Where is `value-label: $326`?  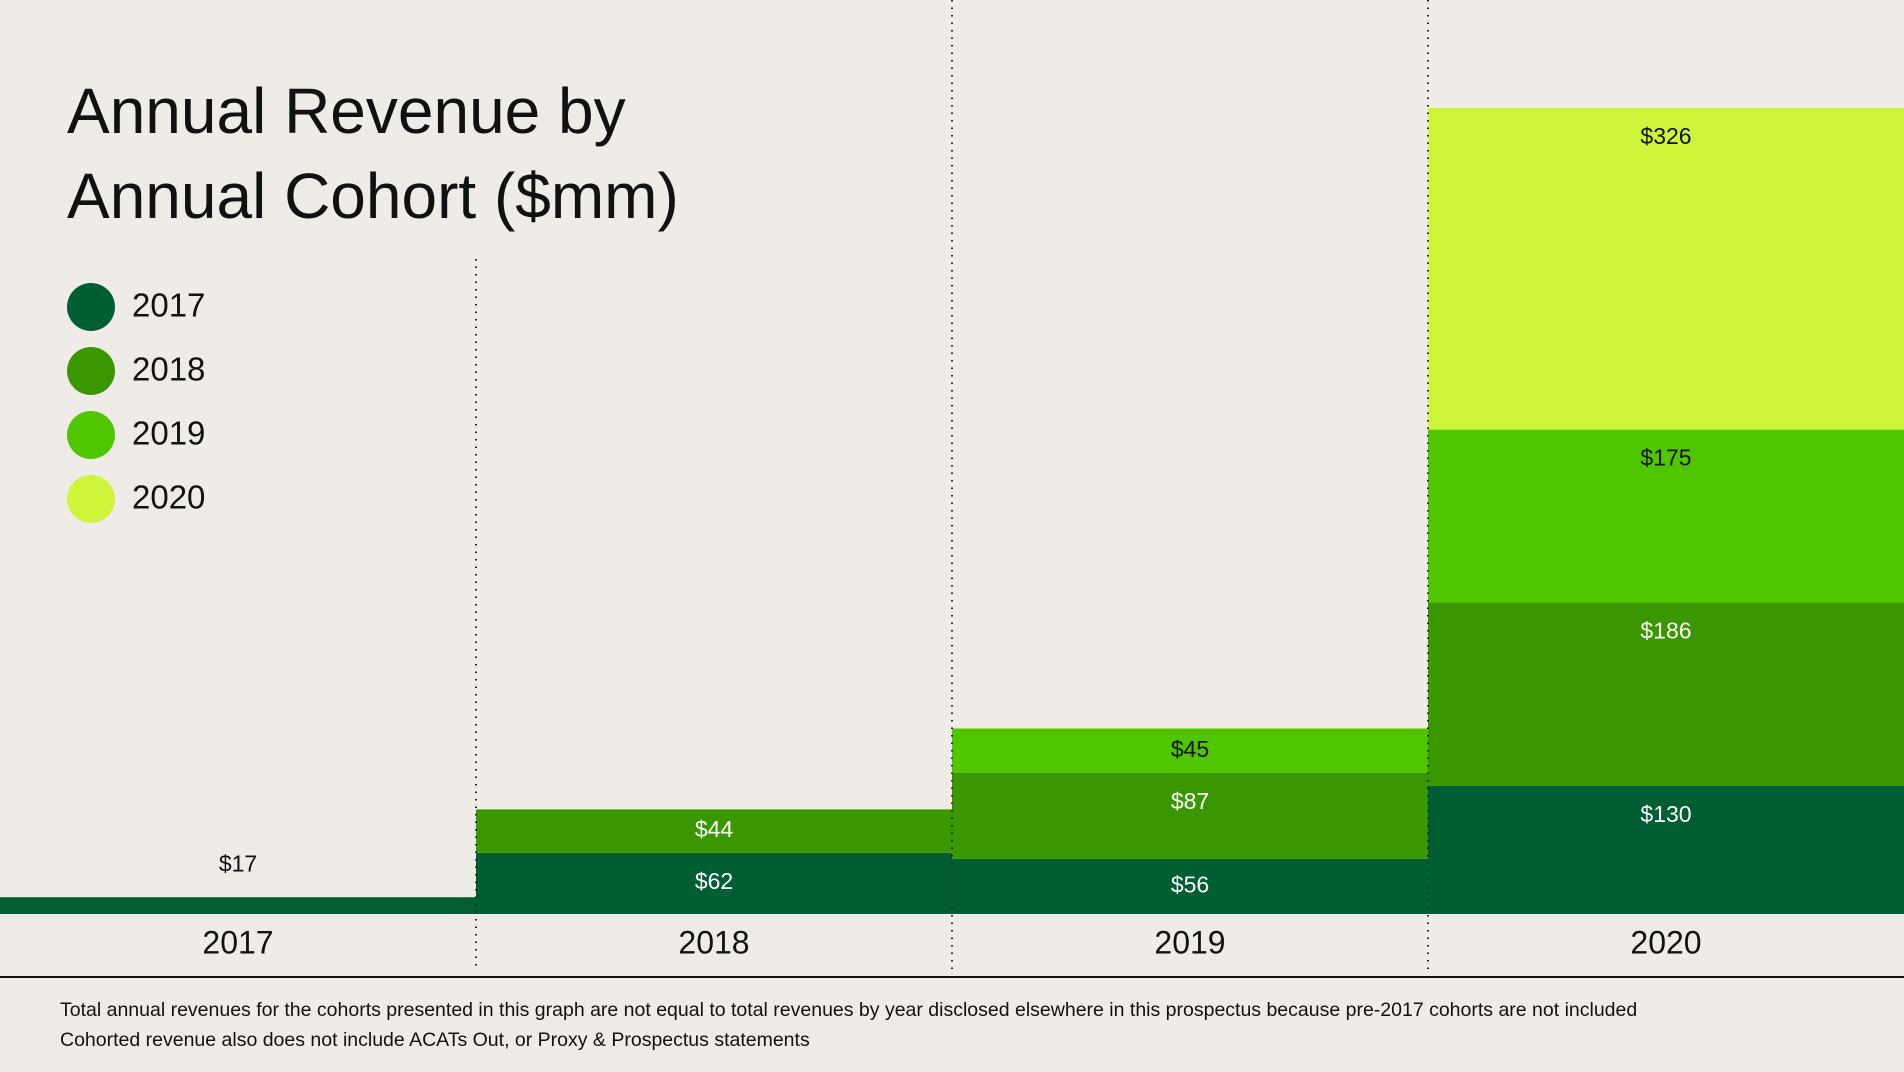
value-label: $326 is located at coordinates (1665, 136).